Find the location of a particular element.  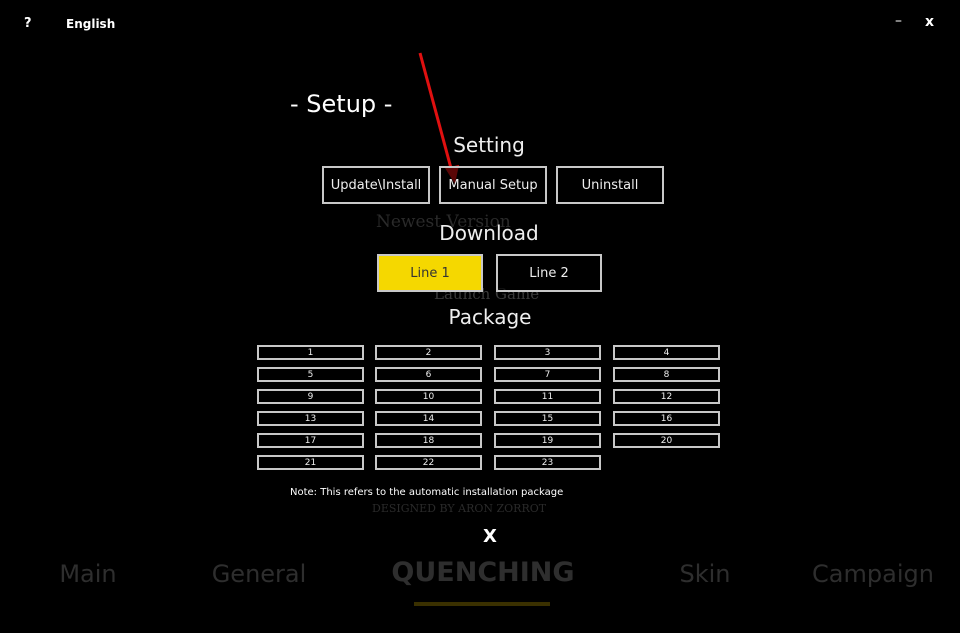

package-button: 16 is located at coordinates (666, 418).